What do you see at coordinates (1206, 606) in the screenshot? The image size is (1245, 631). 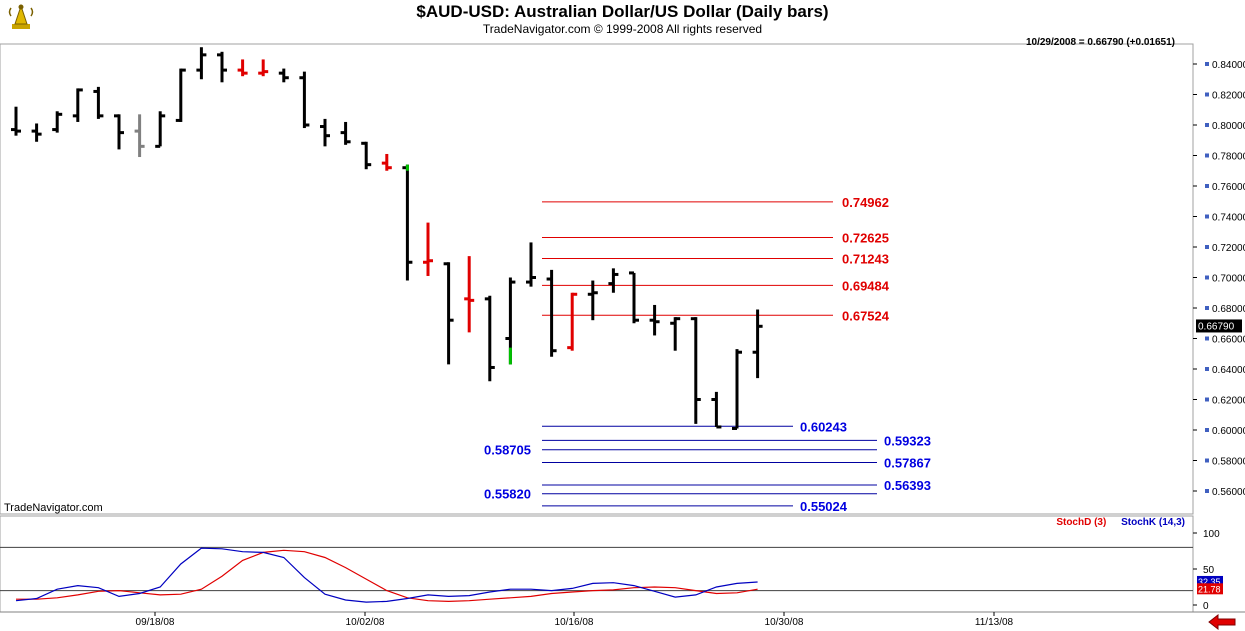 I see `stoch-tick-label: 0` at bounding box center [1206, 606].